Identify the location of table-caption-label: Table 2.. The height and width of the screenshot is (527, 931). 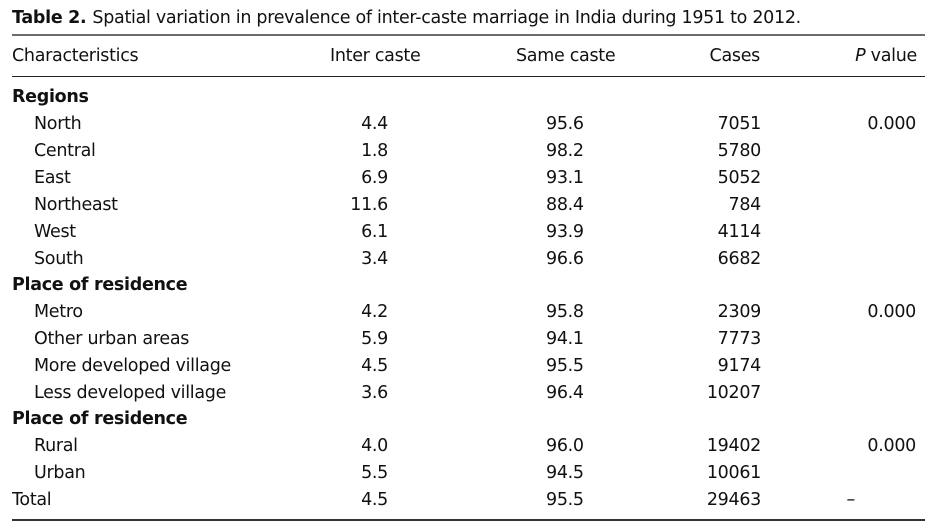
(49, 18).